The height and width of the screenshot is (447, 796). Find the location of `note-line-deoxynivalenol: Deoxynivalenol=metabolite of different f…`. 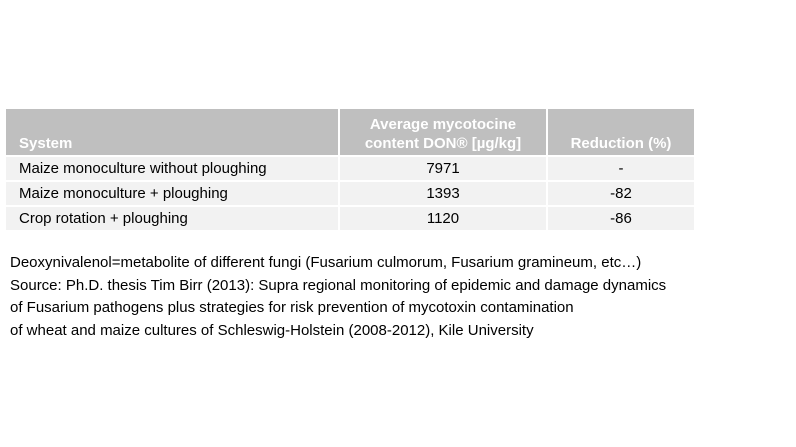

note-line-deoxynivalenol: Deoxynivalenol=metabolite of different f… is located at coordinates (326, 262).